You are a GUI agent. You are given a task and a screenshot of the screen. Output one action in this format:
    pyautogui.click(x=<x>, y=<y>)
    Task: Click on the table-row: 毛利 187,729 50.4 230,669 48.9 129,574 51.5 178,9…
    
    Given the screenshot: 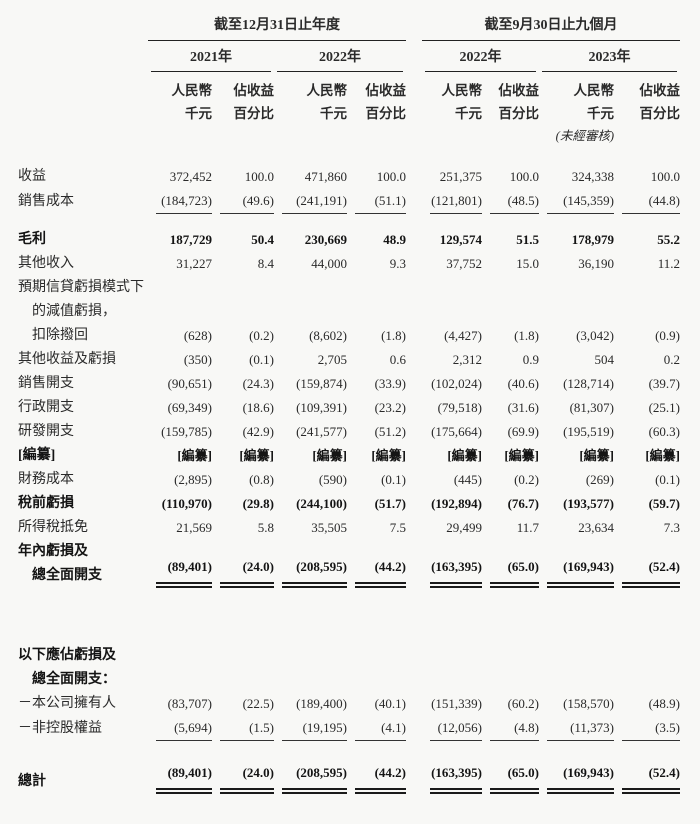 What is the action you would take?
    pyautogui.click(x=340, y=240)
    